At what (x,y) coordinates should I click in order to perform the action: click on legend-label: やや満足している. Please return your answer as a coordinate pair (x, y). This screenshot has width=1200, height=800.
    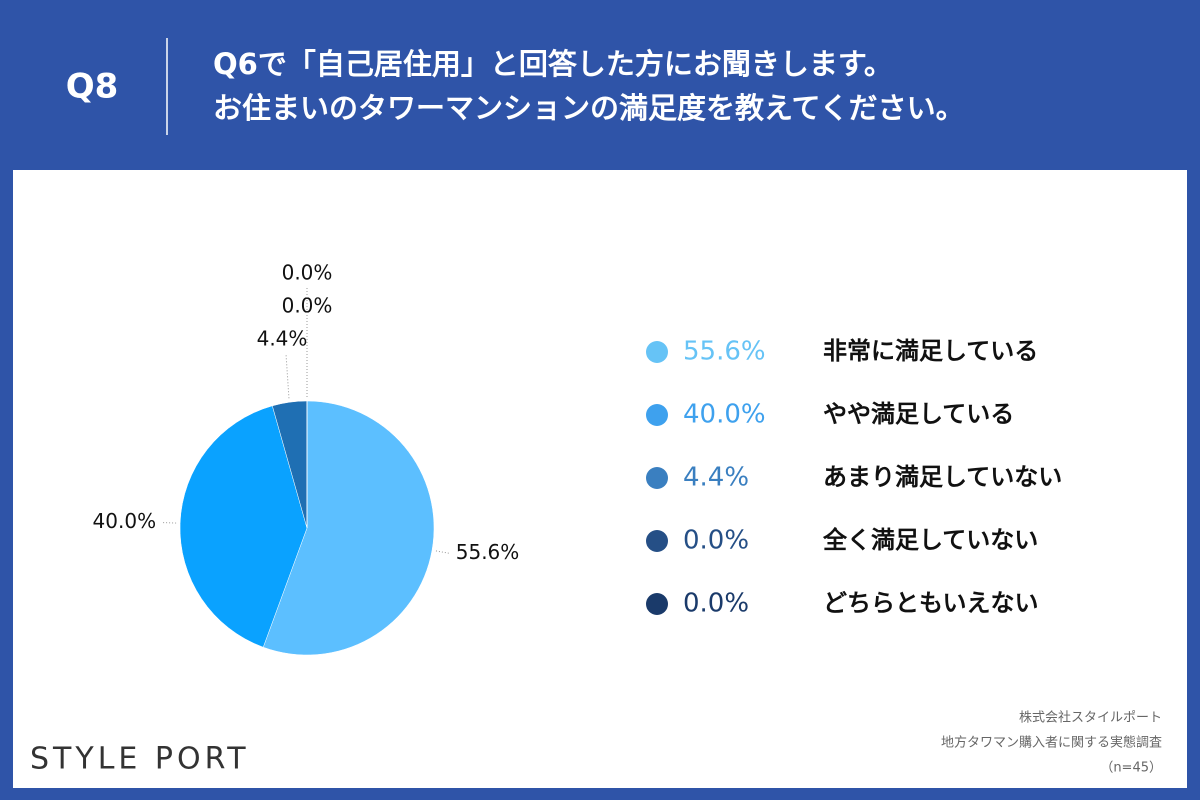
    Looking at the image, I should click on (918, 414).